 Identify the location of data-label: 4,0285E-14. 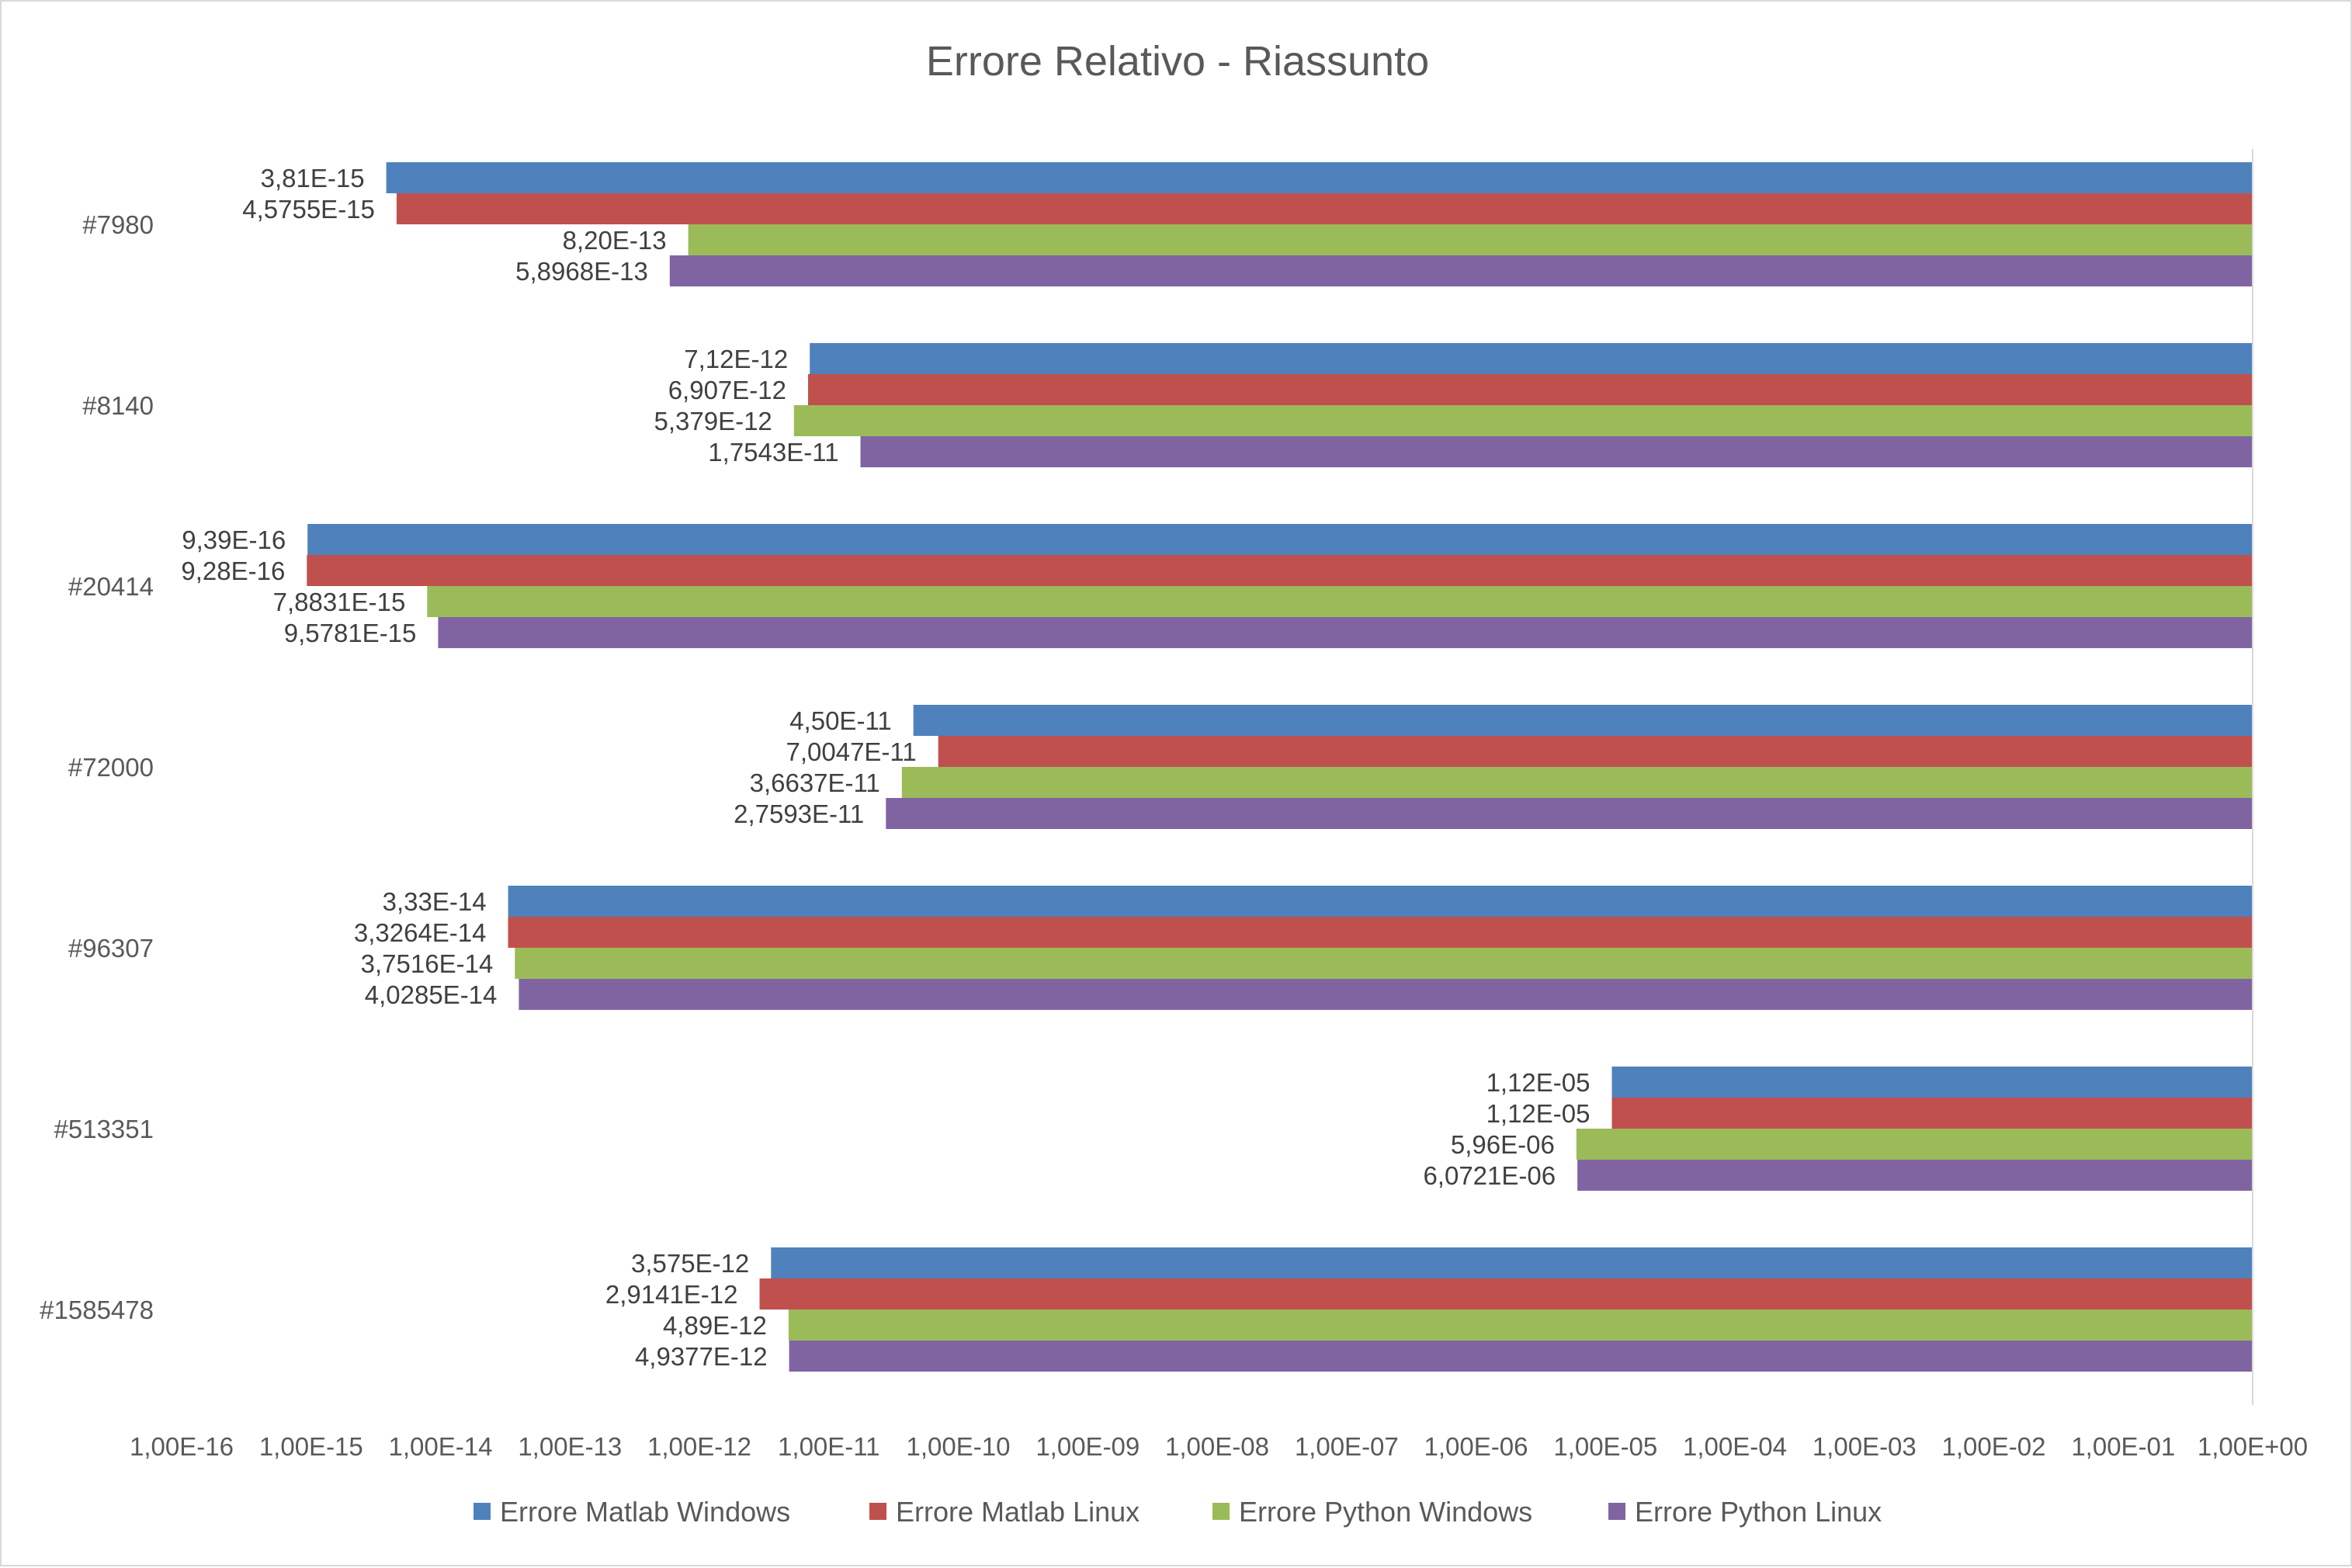
(431, 994).